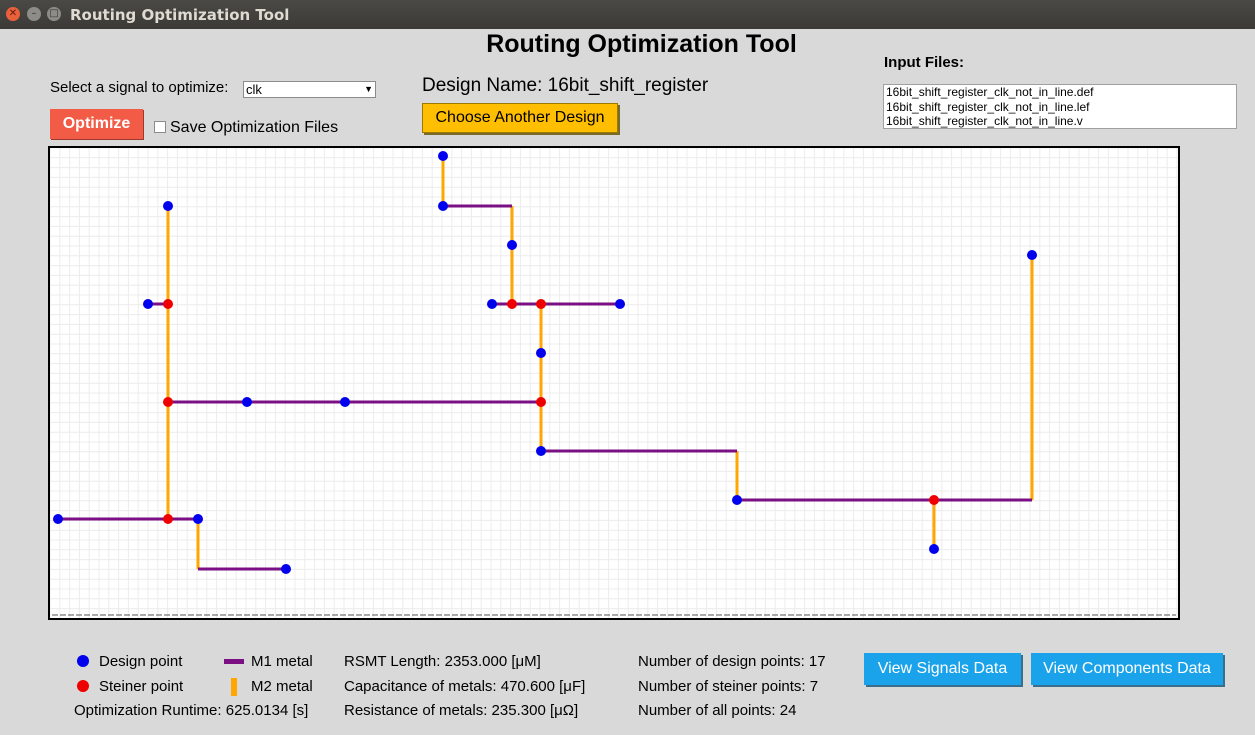 This screenshot has height=735, width=1255. What do you see at coordinates (13, 14) in the screenshot?
I see `window-close-icon: ✕` at bounding box center [13, 14].